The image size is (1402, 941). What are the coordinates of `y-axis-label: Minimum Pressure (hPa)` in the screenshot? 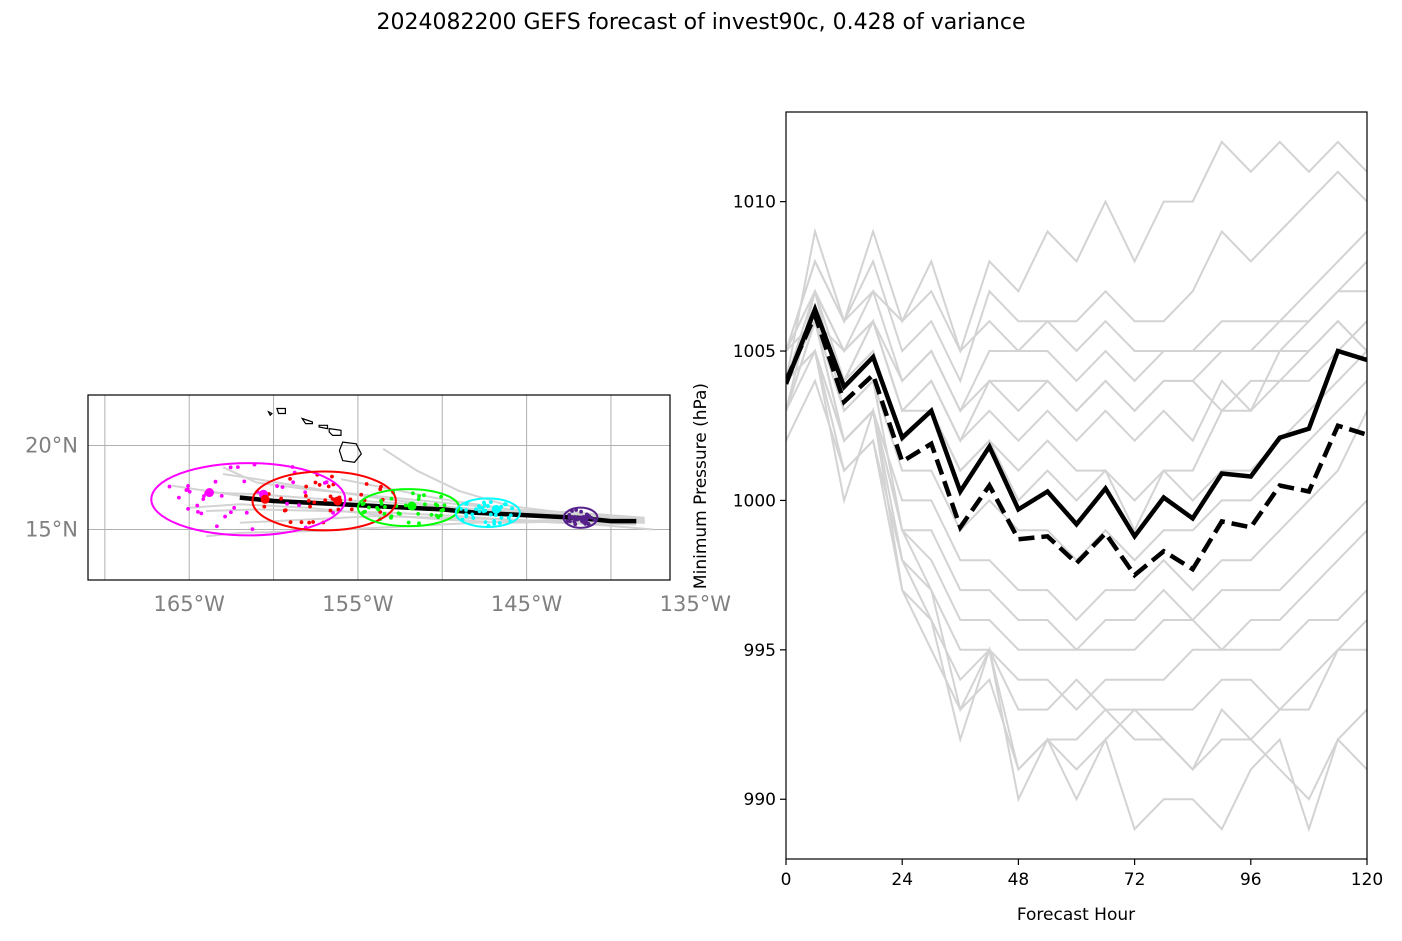 It's located at (701, 486).